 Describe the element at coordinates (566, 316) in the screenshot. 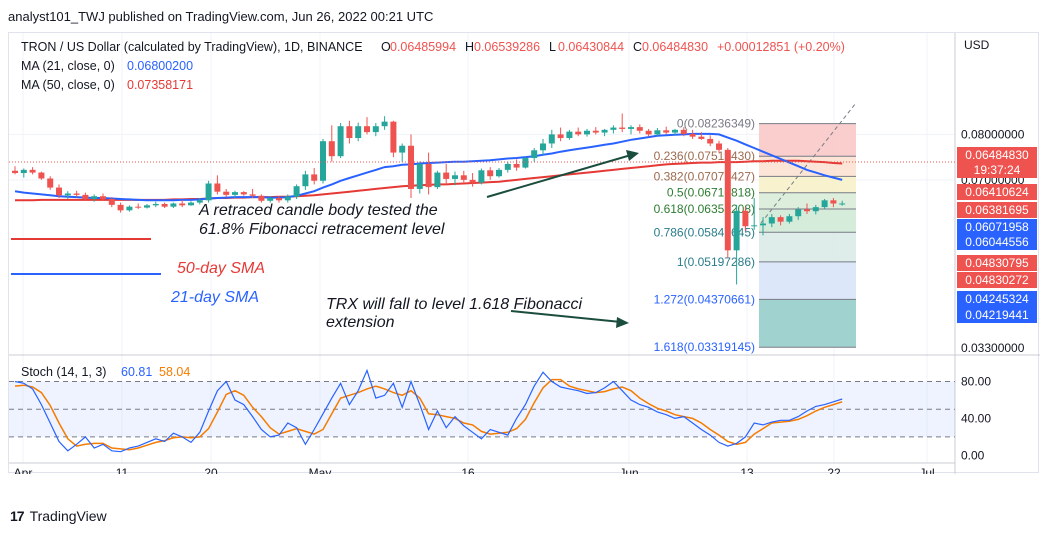

I see `fall-arrow` at that location.